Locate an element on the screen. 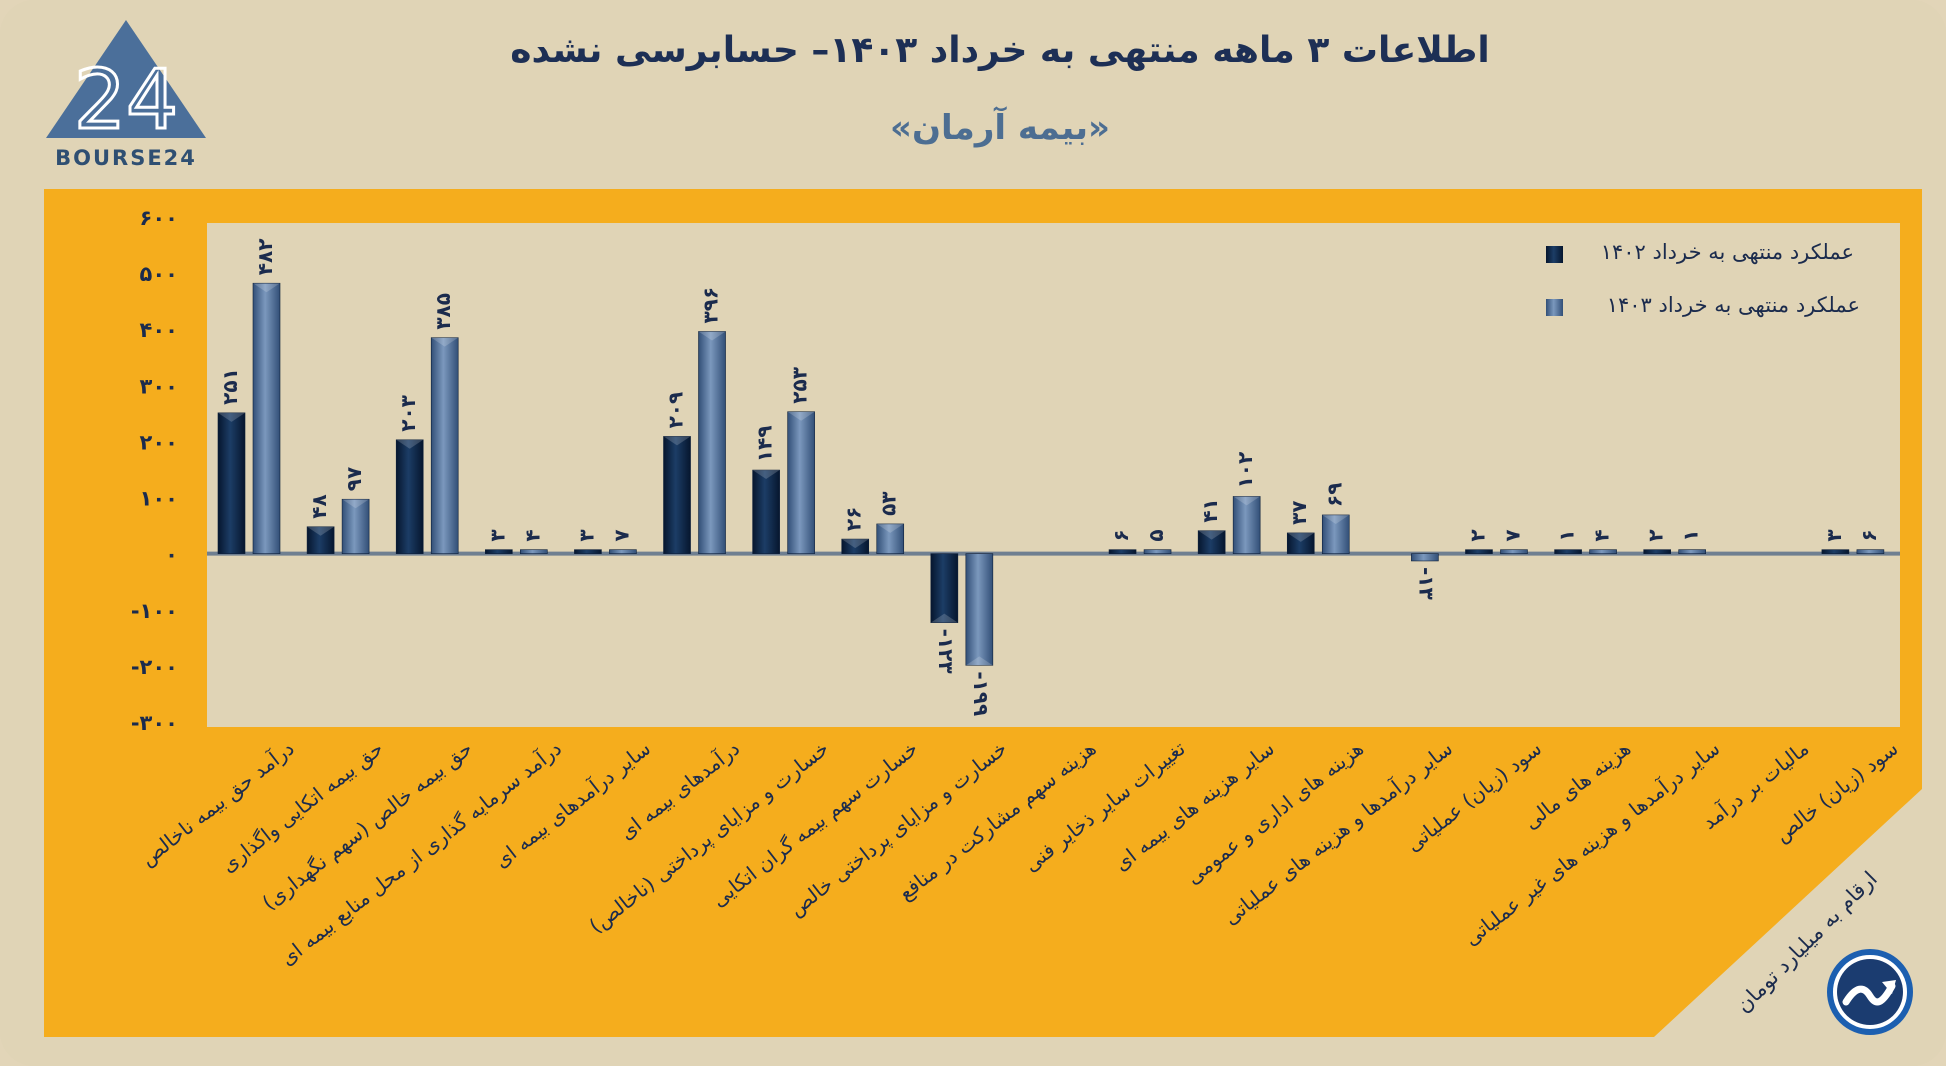  data-label: ۲۰۹ is located at coordinates (676, 410).